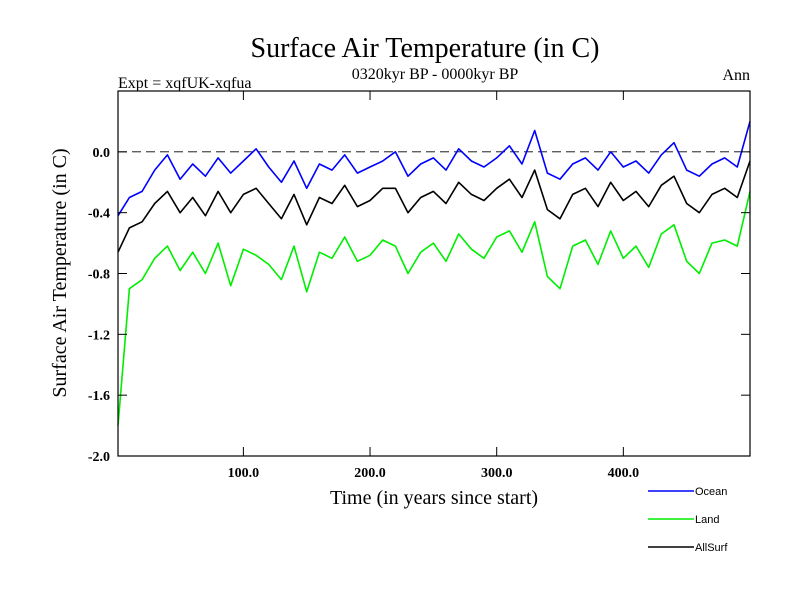  Describe the element at coordinates (99, 396) in the screenshot. I see `y-tick-label: -1.6` at that location.